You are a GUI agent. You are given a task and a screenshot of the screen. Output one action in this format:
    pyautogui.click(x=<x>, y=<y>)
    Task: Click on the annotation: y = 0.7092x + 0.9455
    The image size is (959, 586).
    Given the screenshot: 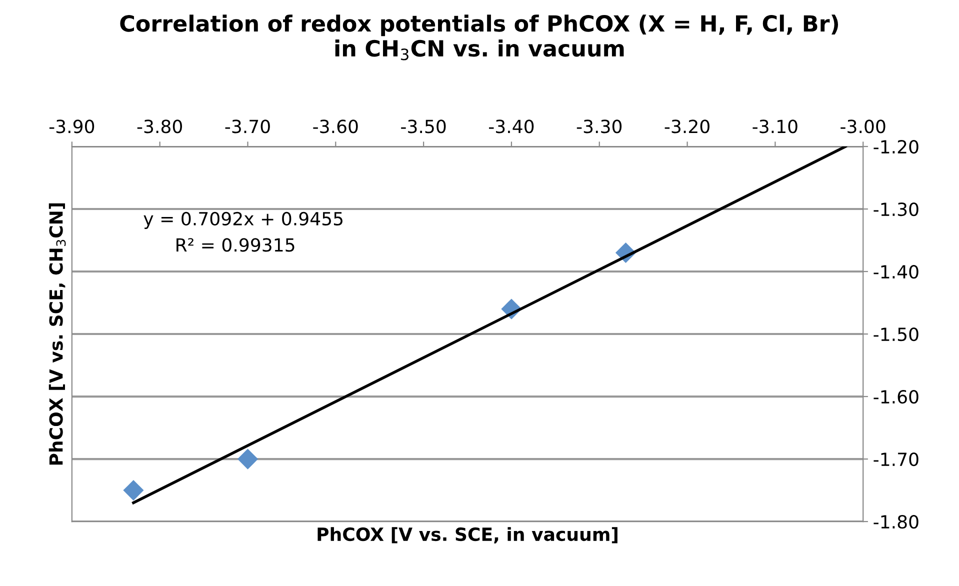 What is the action you would take?
    pyautogui.click(x=243, y=221)
    